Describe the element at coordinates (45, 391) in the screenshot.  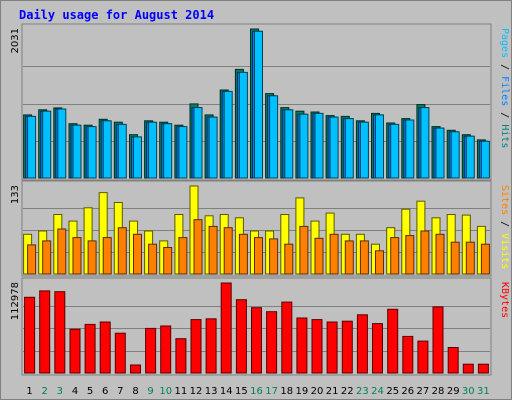
I see `x-tick-label-day-2: 2` at that location.